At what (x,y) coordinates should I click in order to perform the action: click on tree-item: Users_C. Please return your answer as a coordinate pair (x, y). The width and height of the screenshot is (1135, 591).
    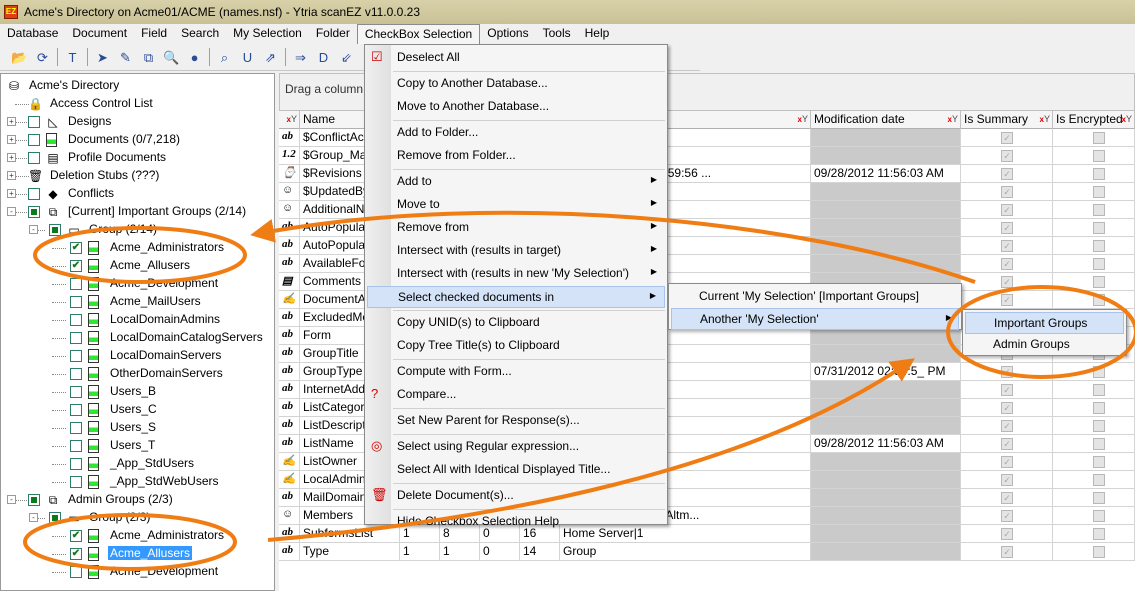
    Looking at the image, I should click on (137, 410).